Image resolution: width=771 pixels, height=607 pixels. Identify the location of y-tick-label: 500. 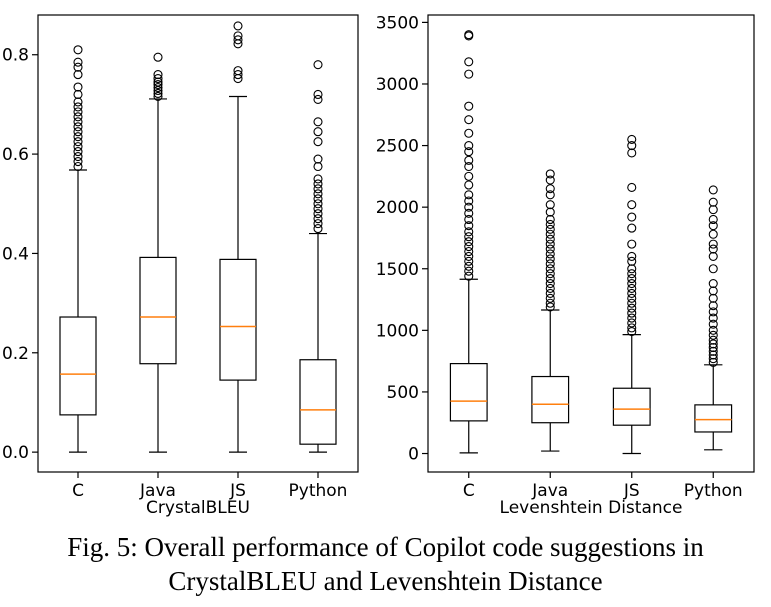
(403, 393).